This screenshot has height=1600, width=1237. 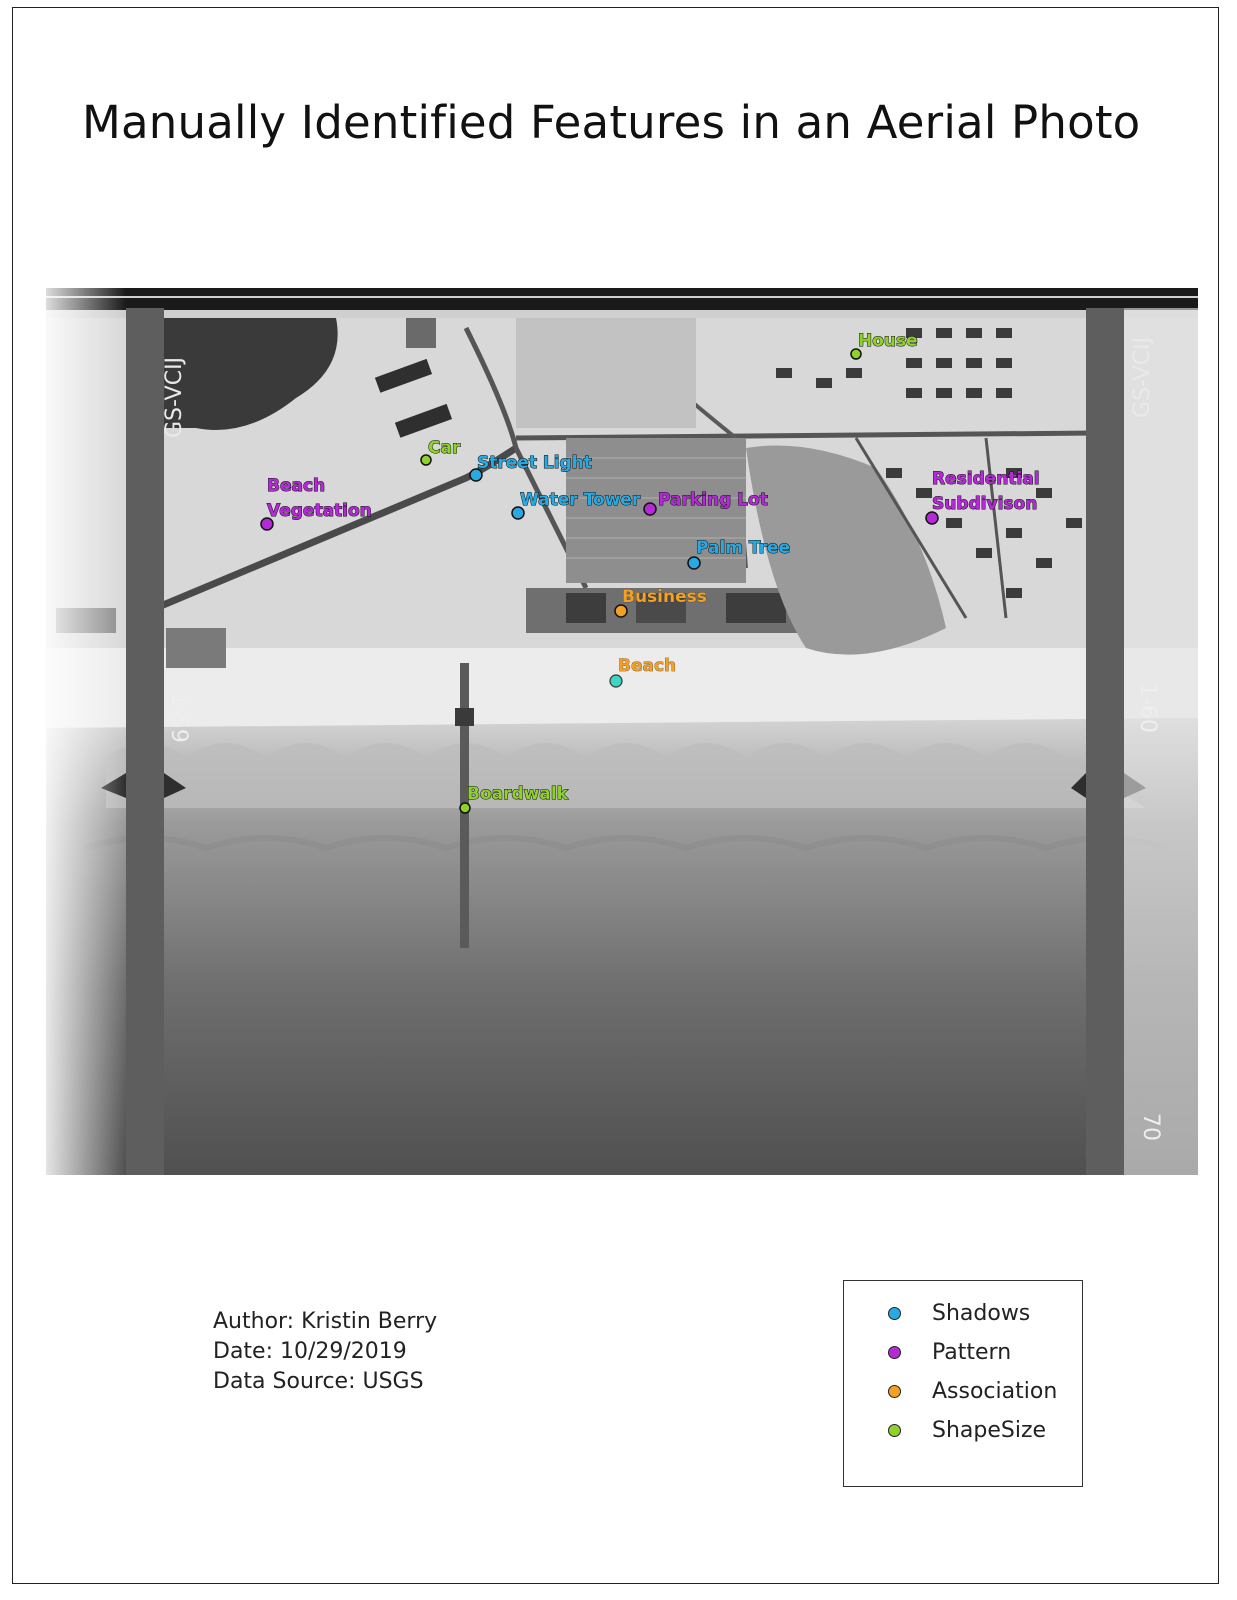 What do you see at coordinates (894, 1391) in the screenshot?
I see `legend-swatch-association` at bounding box center [894, 1391].